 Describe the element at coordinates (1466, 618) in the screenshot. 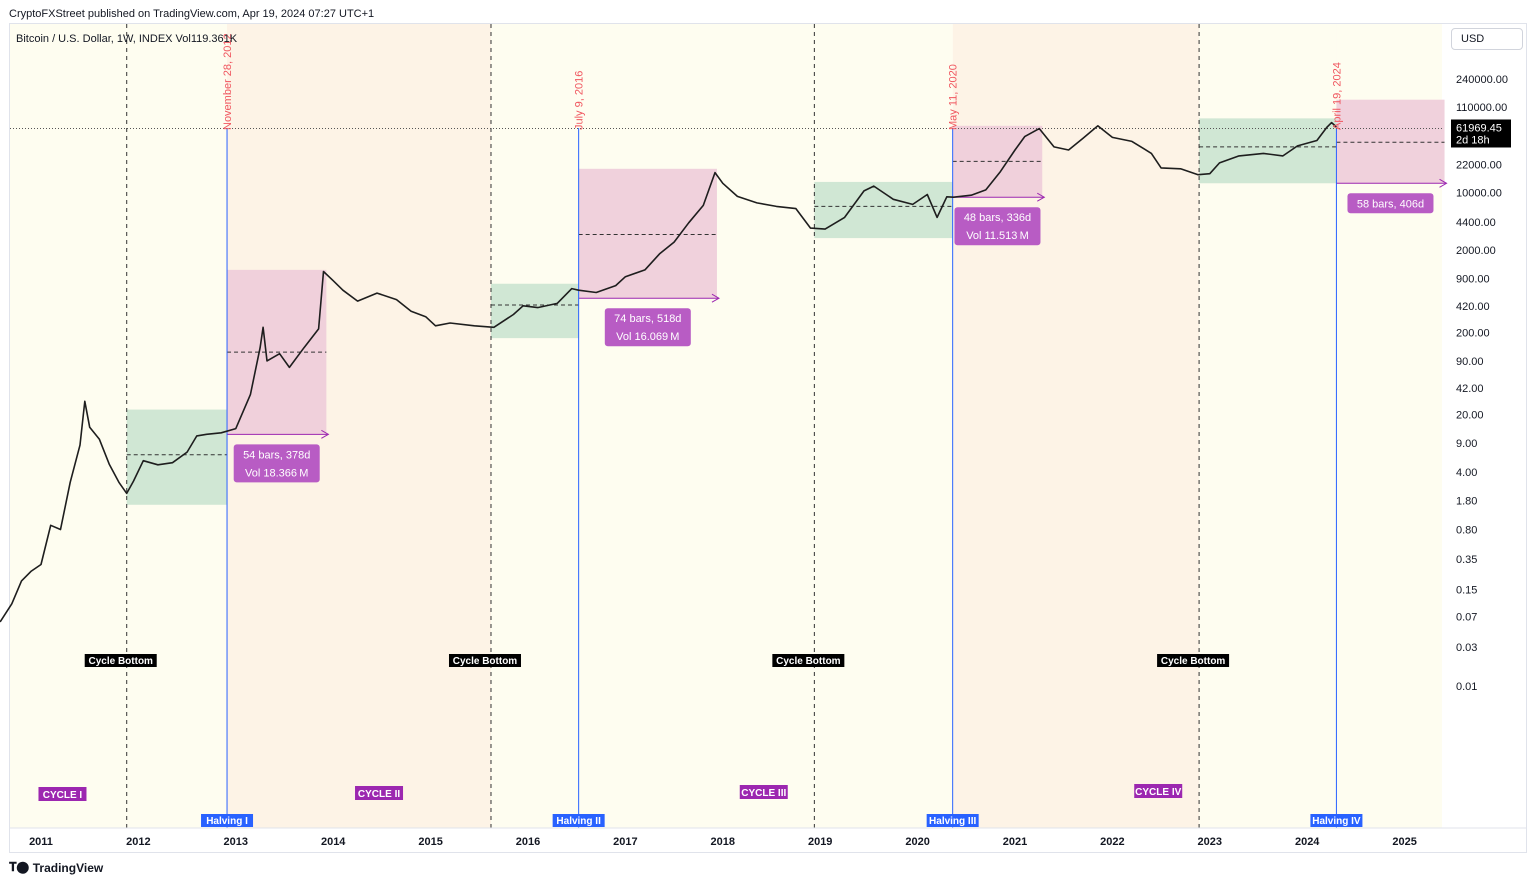

I see `price-tick-label: 0.07` at that location.